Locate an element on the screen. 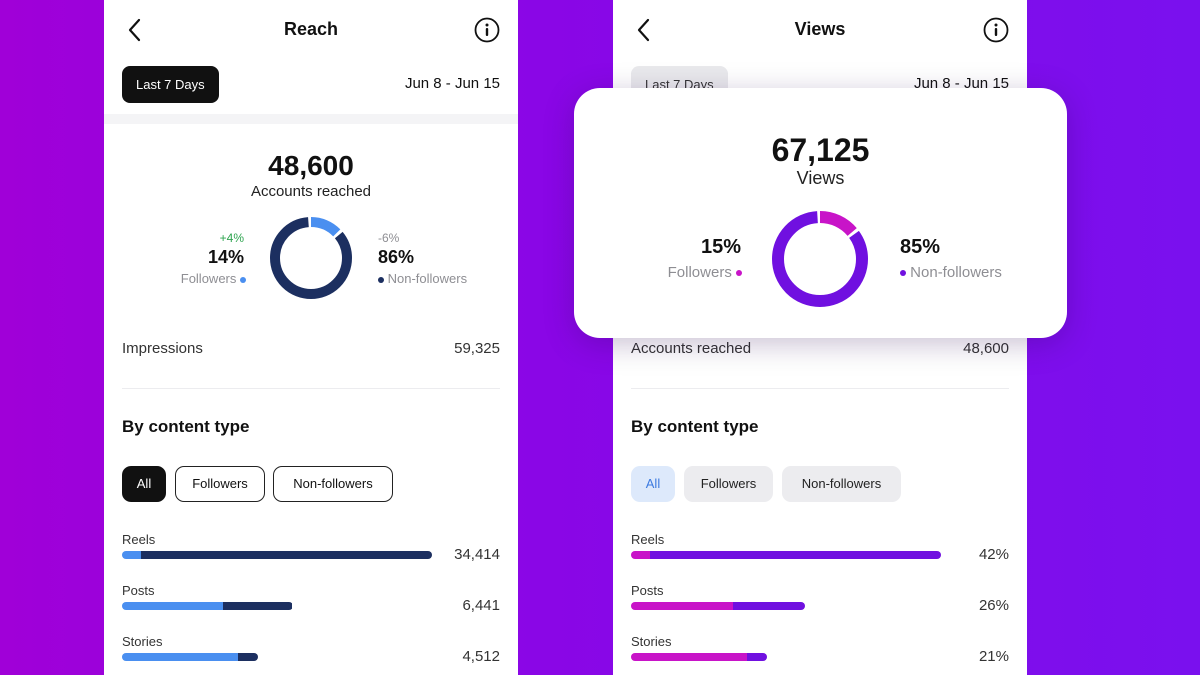 The width and height of the screenshot is (1200, 675). accounts-reached-label: Accounts reached is located at coordinates (691, 348).